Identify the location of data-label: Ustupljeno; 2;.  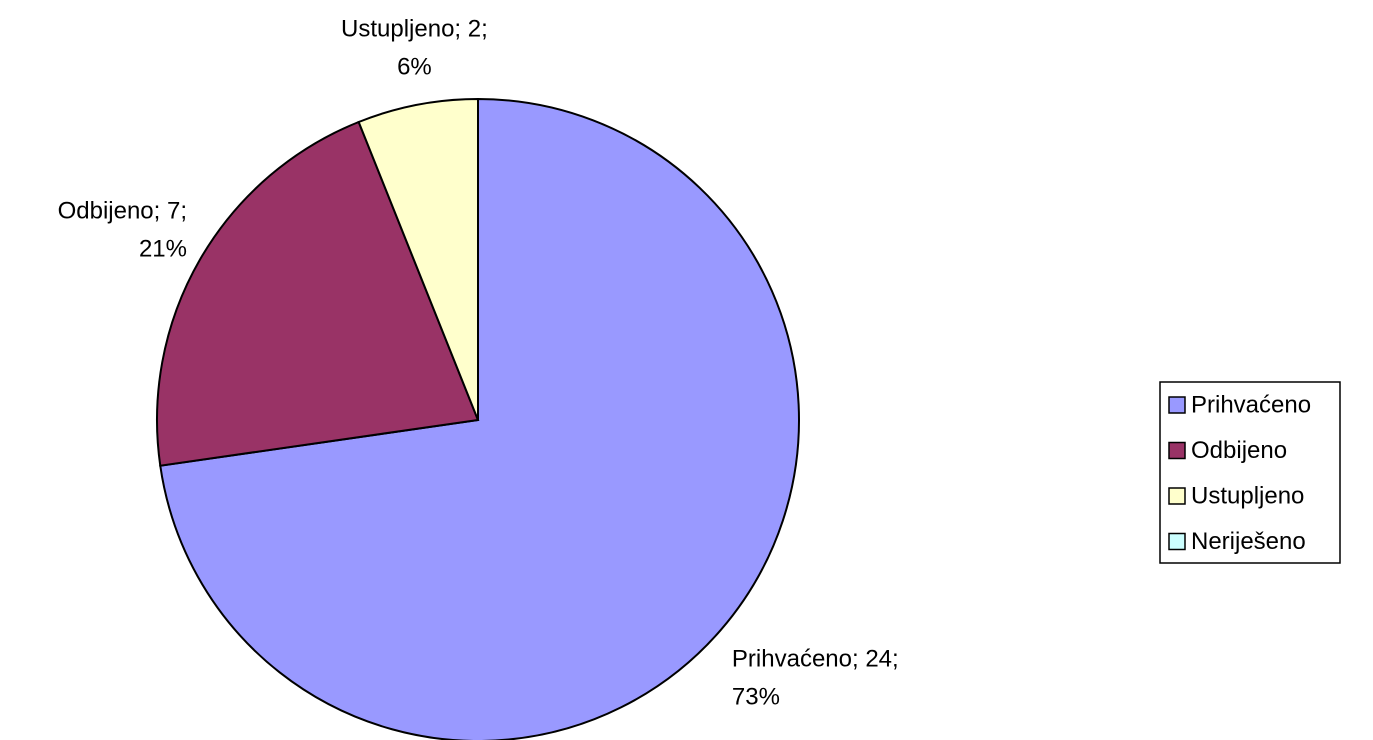
(414, 28).